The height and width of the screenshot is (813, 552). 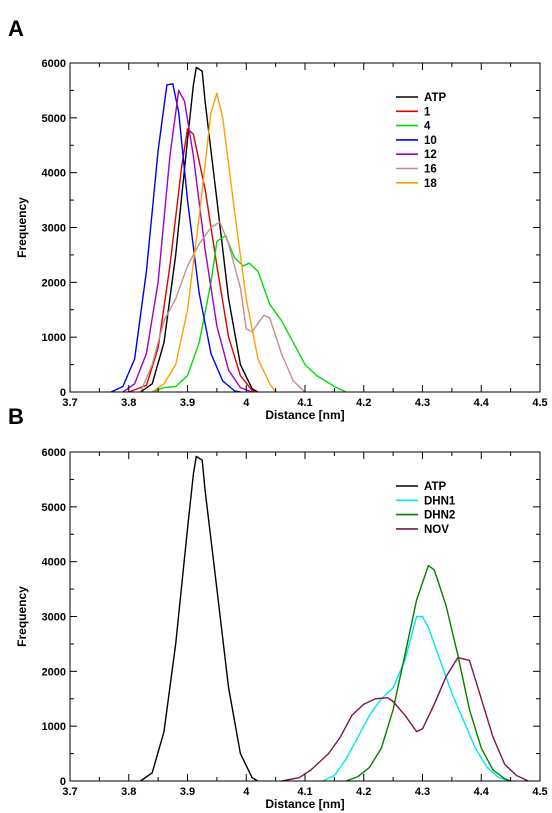 I want to click on legend: ATP 1 4 10 12 16 18, so click(x=421, y=141).